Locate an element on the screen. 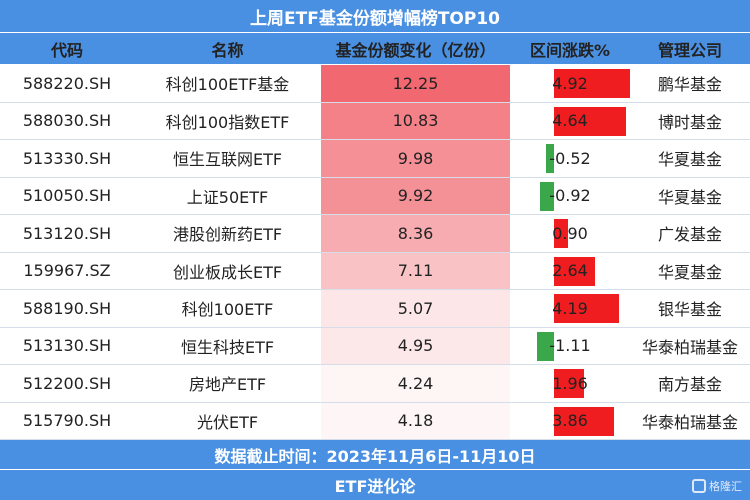  cell-share-change: 9.92 is located at coordinates (415, 195).